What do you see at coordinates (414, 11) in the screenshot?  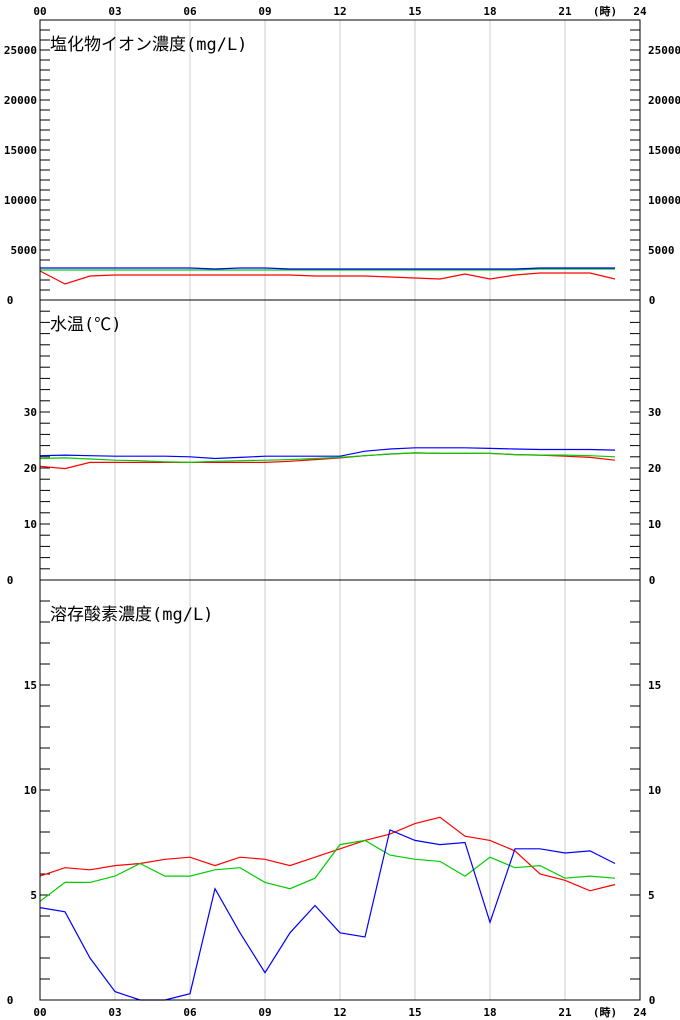 I see `x-tick-label-top: 15` at bounding box center [414, 11].